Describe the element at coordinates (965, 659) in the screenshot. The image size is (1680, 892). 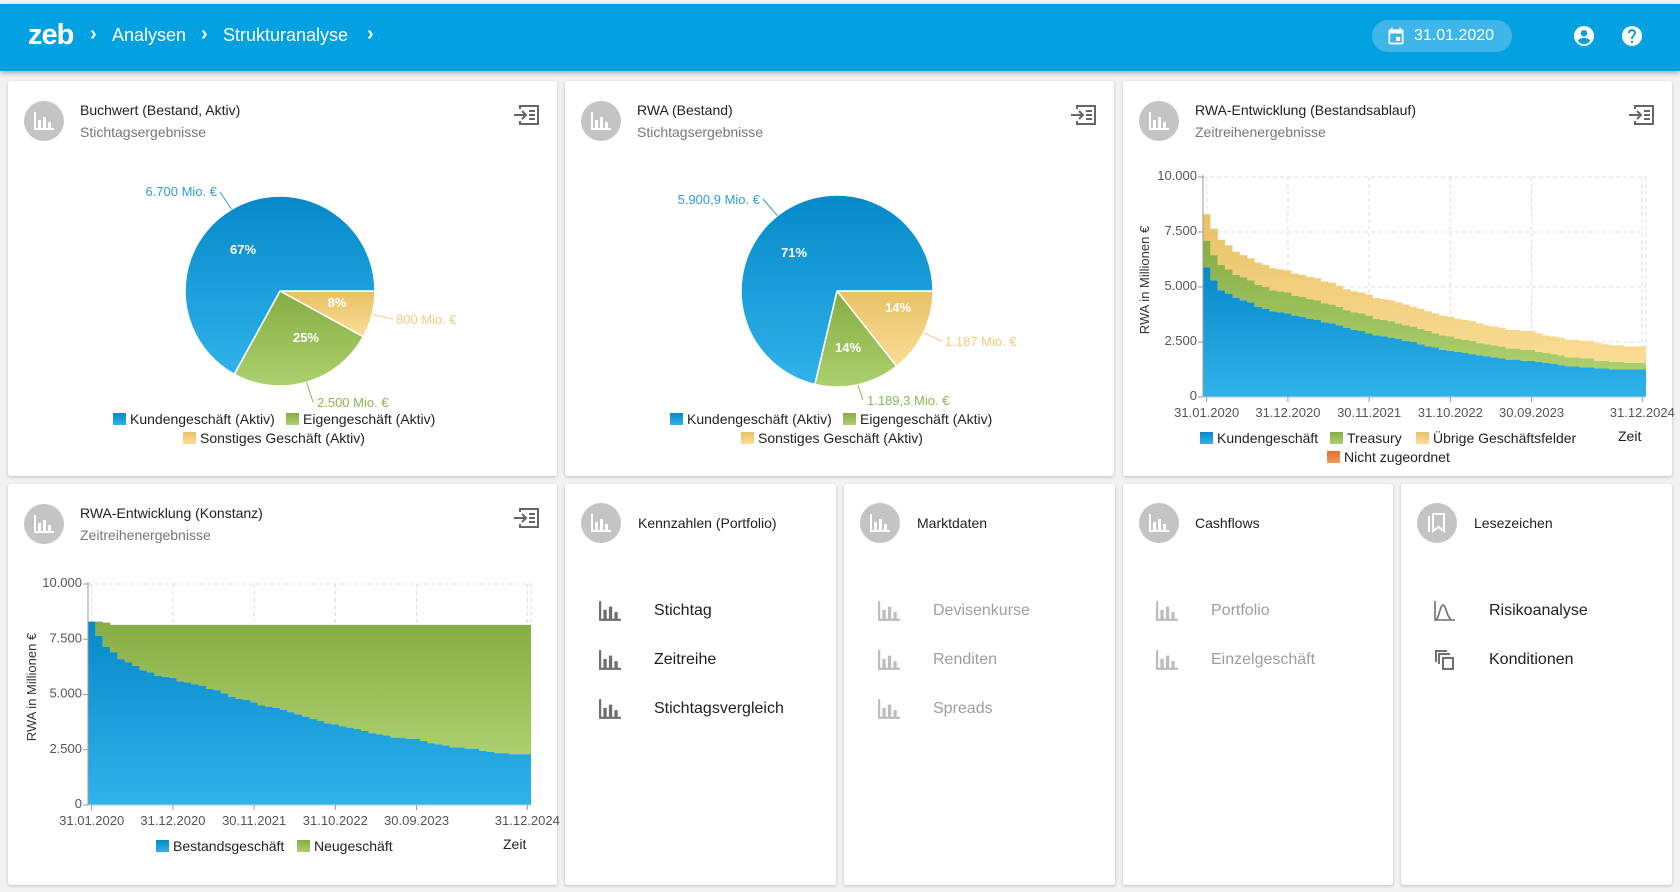
I see `item-label: Renditen` at that location.